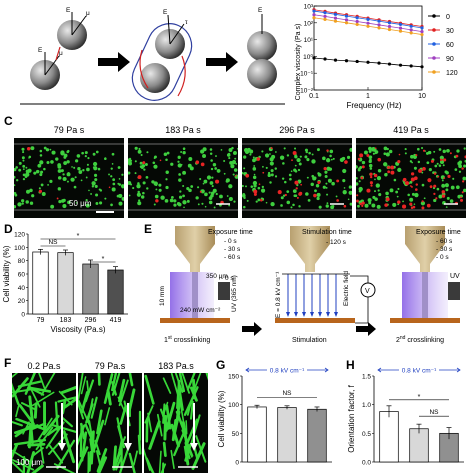 This screenshot has height=474, width=474. I want to click on svg-text: UV, so click(455, 276).